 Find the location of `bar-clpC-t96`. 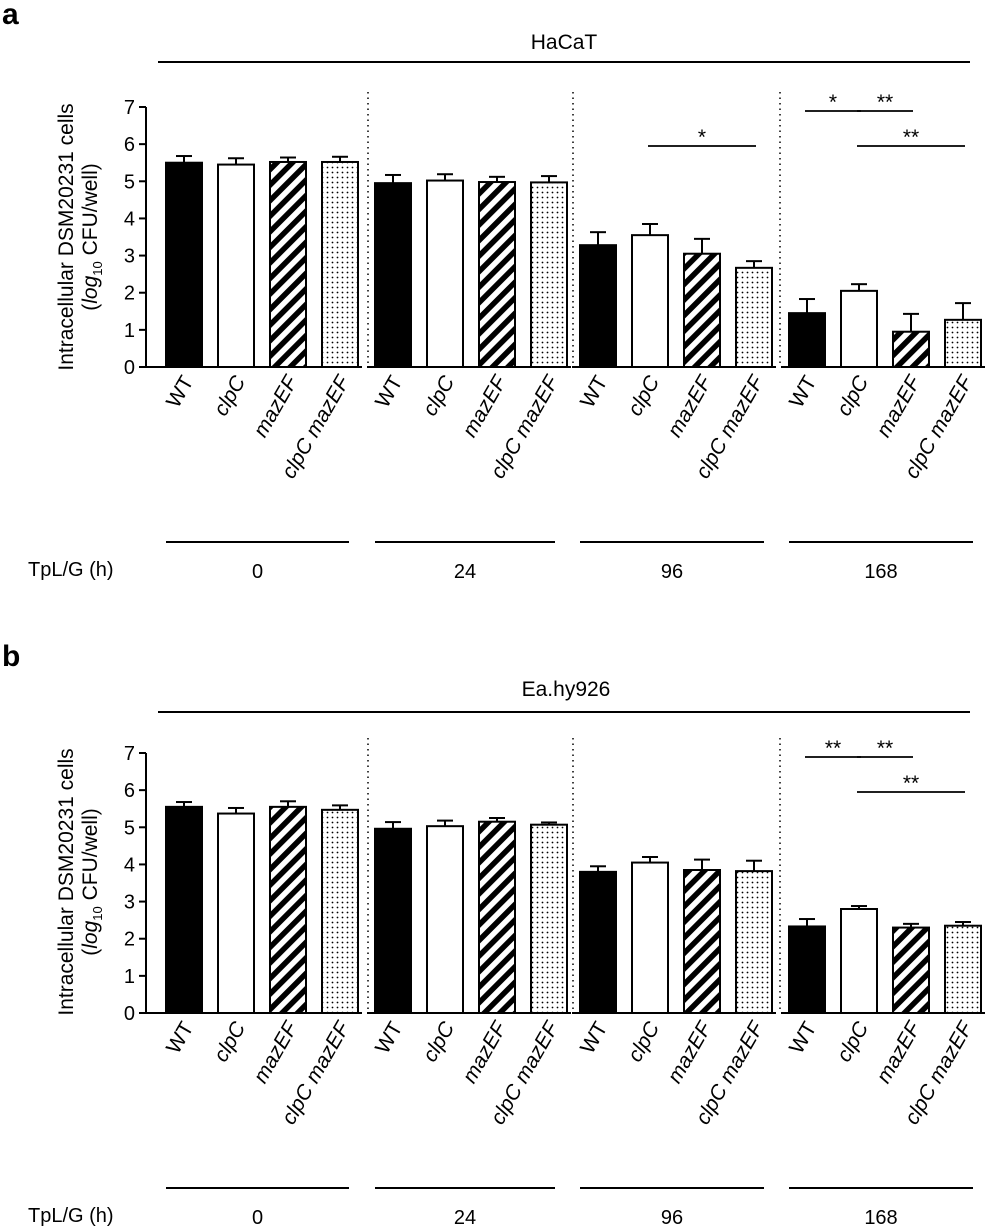

bar-clpC-t96 is located at coordinates (650, 937).